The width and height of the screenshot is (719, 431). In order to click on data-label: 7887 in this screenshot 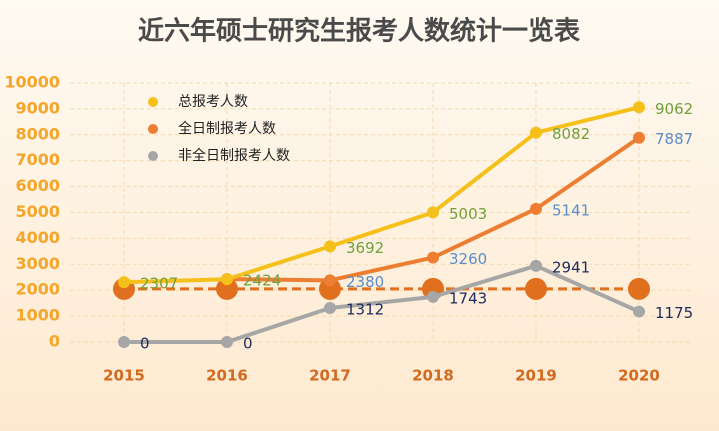, I will do `click(674, 139)`.